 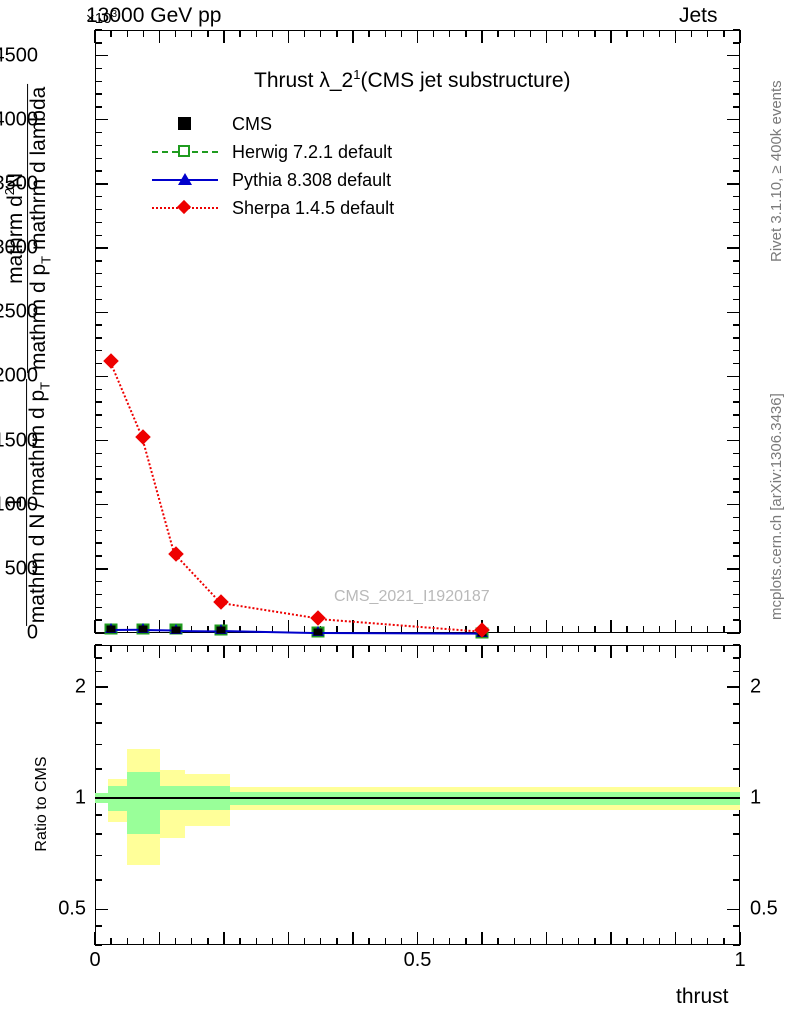 I want to click on legend-item-cms: CMS, so click(x=273, y=124).